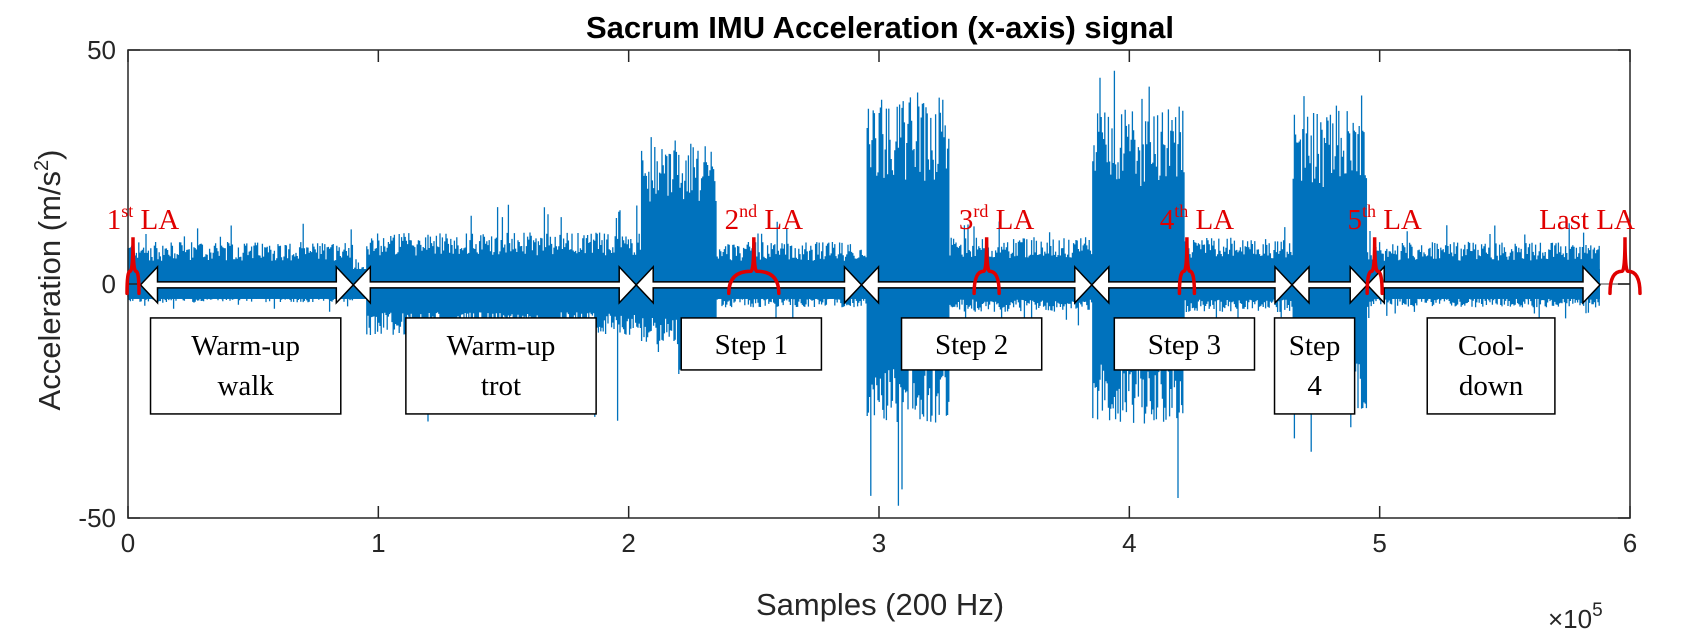 The width and height of the screenshot is (1684, 638). What do you see at coordinates (1379, 543) in the screenshot?
I see `x-tick-label: 5` at bounding box center [1379, 543].